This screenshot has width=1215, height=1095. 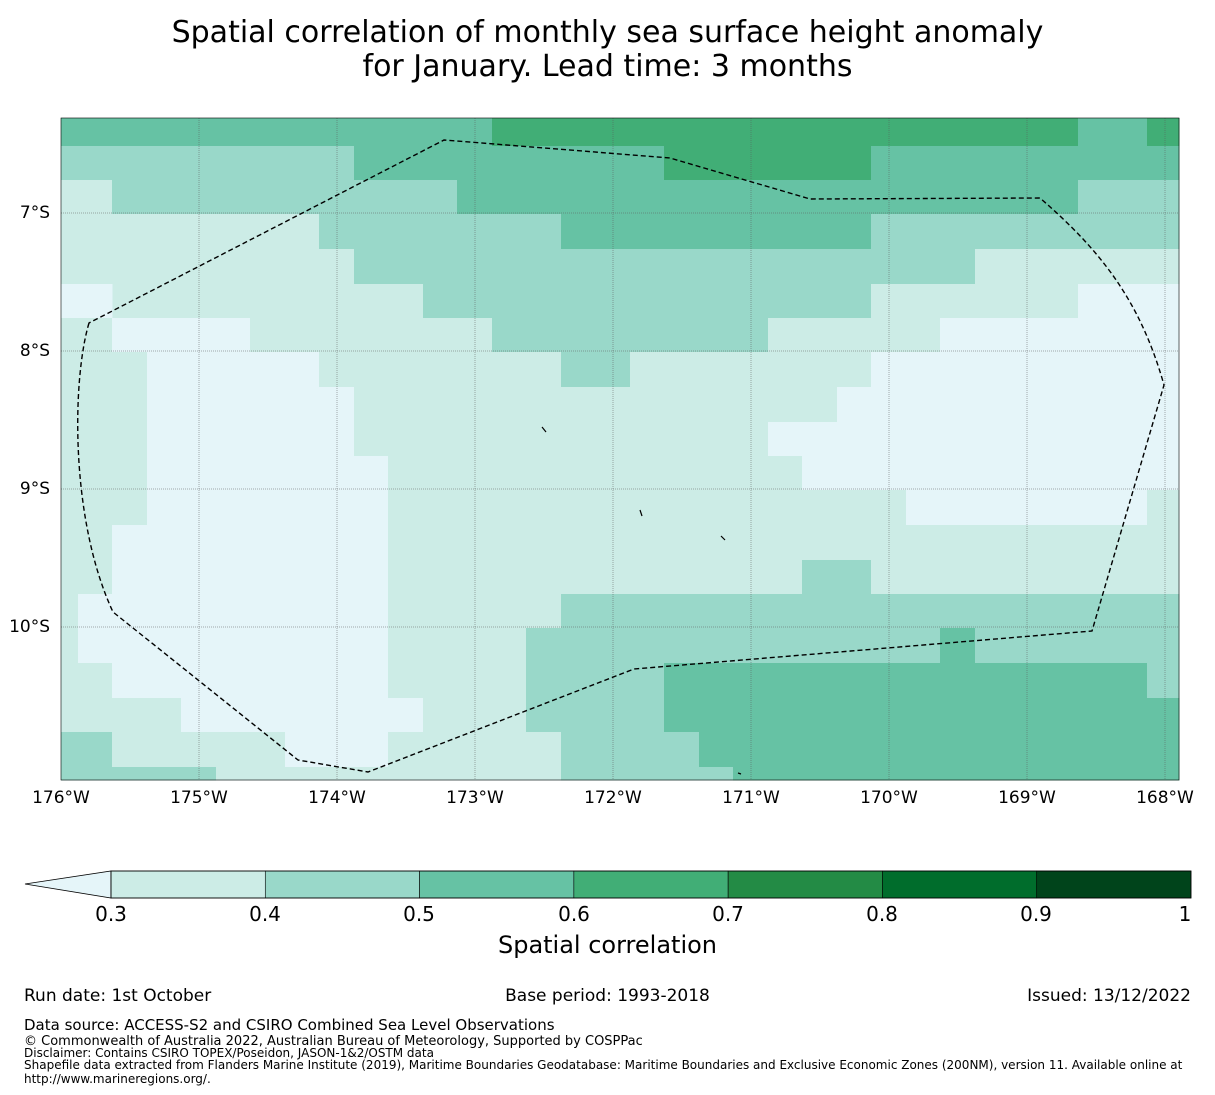 I want to click on colorbar-tick-0.6: 0.6, so click(x=574, y=914).